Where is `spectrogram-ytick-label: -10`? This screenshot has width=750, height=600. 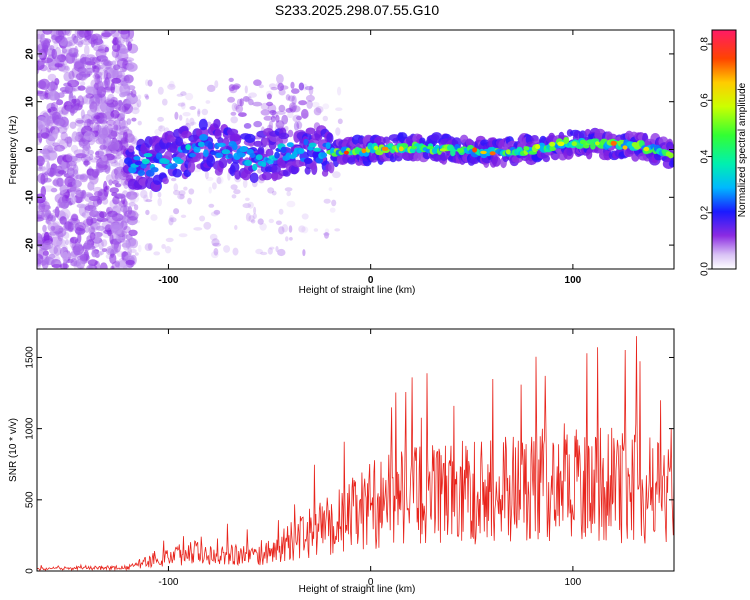 spectrogram-ytick-label: -10 is located at coordinates (30, 197).